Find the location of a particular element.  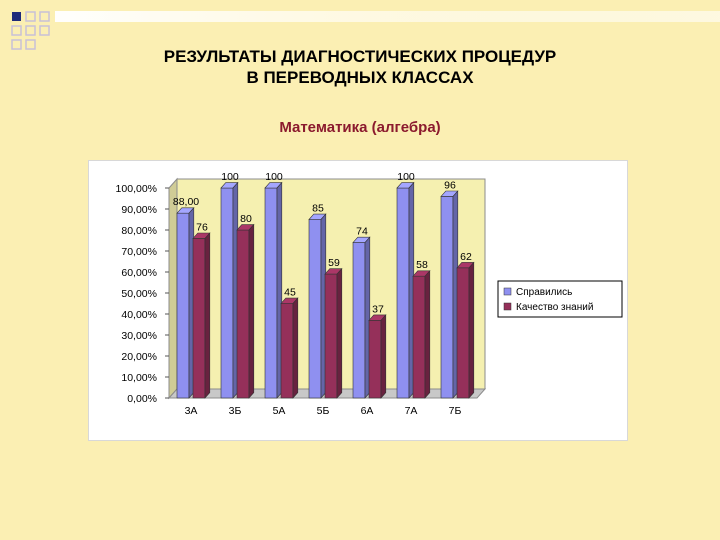

legend-label: Качество знаний is located at coordinates (554, 307).